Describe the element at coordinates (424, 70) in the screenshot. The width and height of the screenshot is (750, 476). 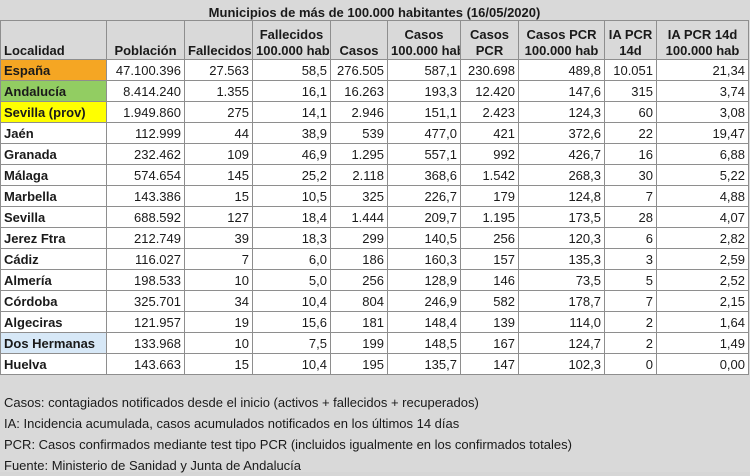
I see `table-cell: 587,1` at that location.